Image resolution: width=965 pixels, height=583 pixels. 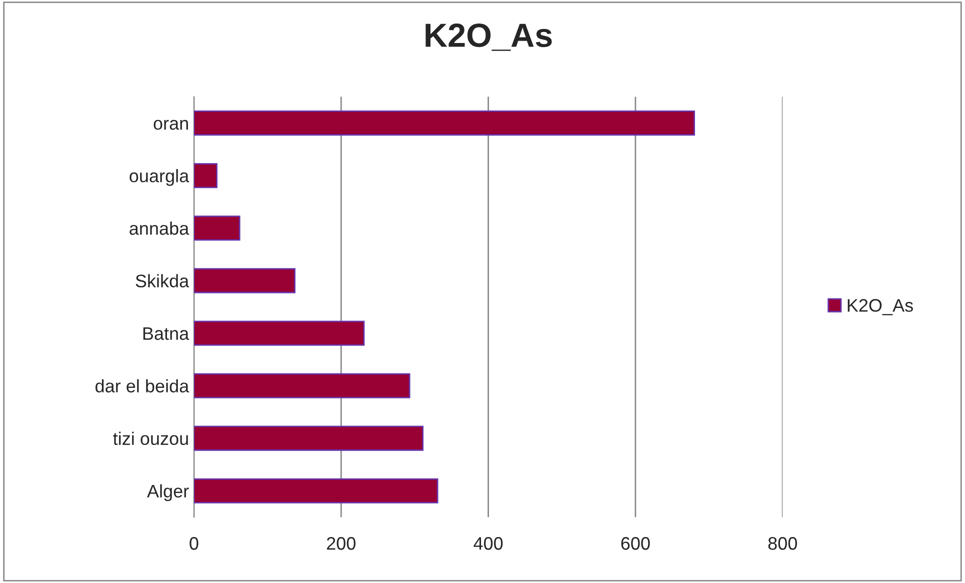 What do you see at coordinates (489, 37) in the screenshot?
I see `chart-title: K2O_As` at bounding box center [489, 37].